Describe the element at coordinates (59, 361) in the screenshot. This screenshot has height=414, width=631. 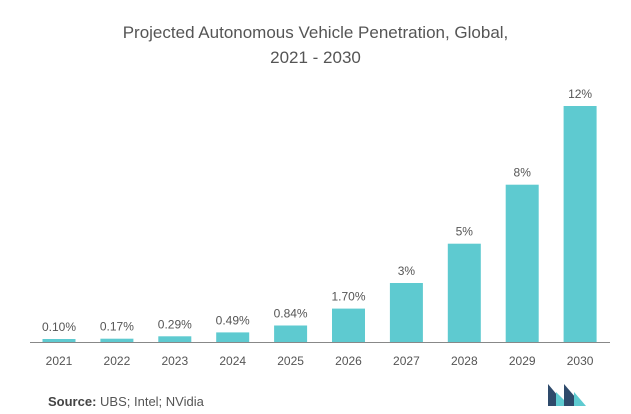
I see `x-tick-label-2021: 2021` at that location.